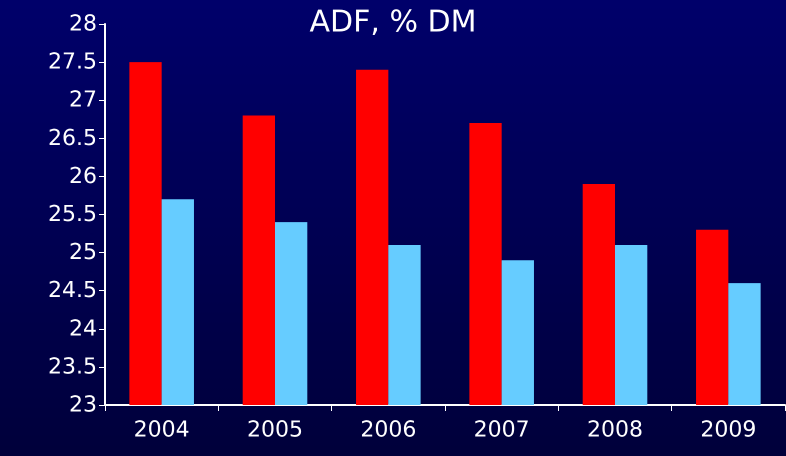 This screenshot has width=786, height=456. Describe the element at coordinates (72, 367) in the screenshot. I see `y-tick-label: 23.5` at that location.